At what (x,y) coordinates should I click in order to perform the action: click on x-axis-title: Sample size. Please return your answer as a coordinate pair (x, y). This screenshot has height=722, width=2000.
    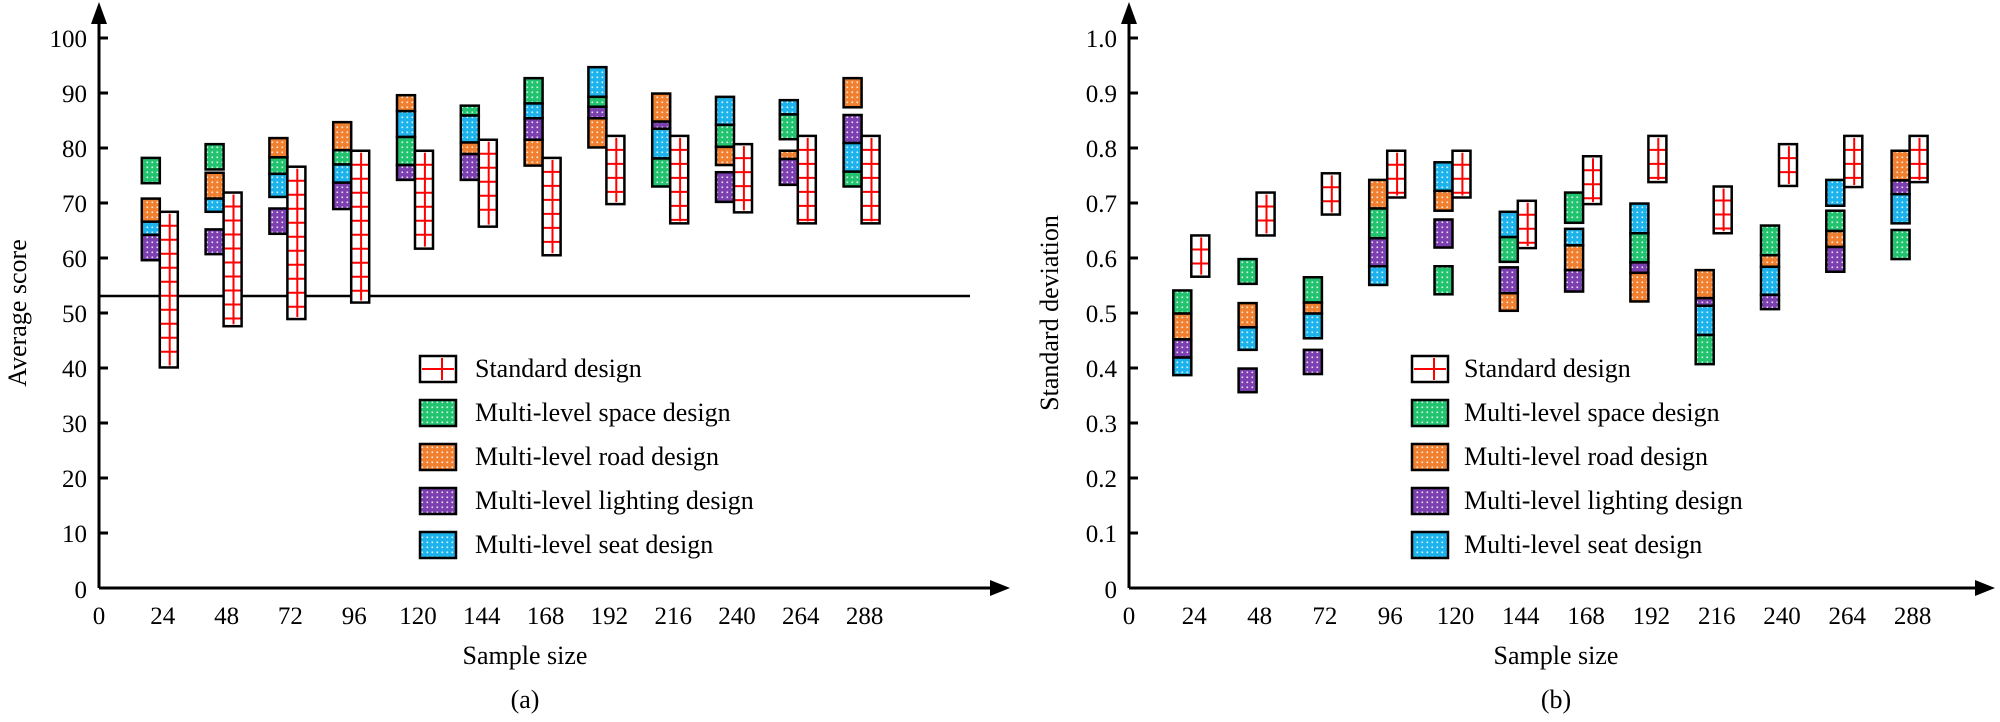
    Looking at the image, I should click on (1556, 655).